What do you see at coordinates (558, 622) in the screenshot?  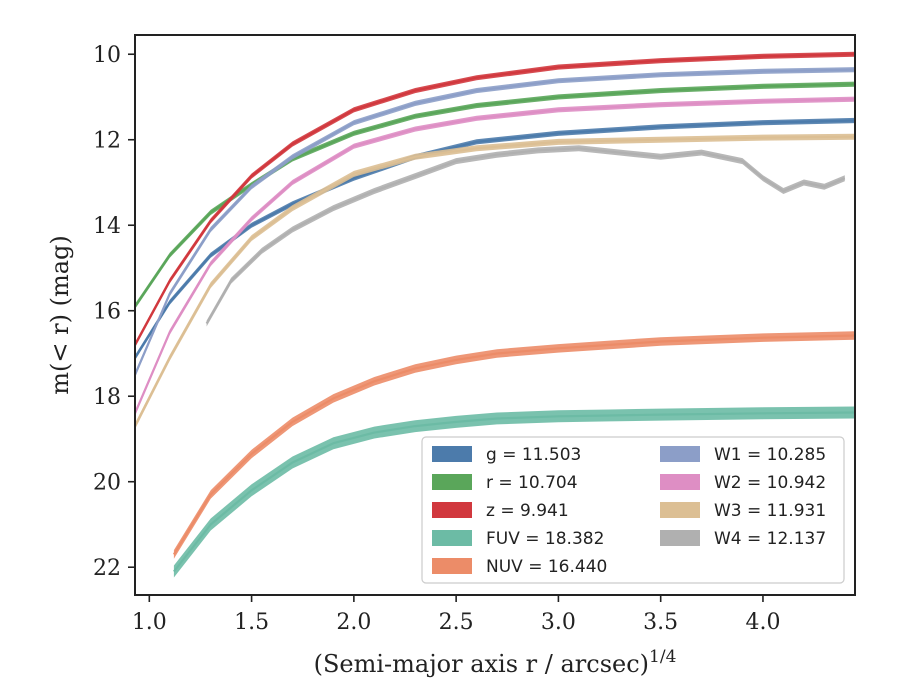 I see `x-tick-label: 3.0` at bounding box center [558, 622].